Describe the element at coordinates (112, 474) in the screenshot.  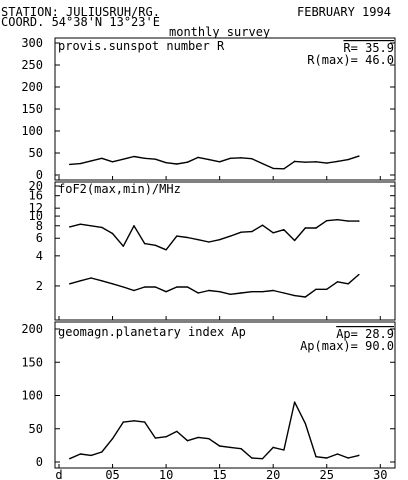
I see `x-tick-label: 05` at that location.